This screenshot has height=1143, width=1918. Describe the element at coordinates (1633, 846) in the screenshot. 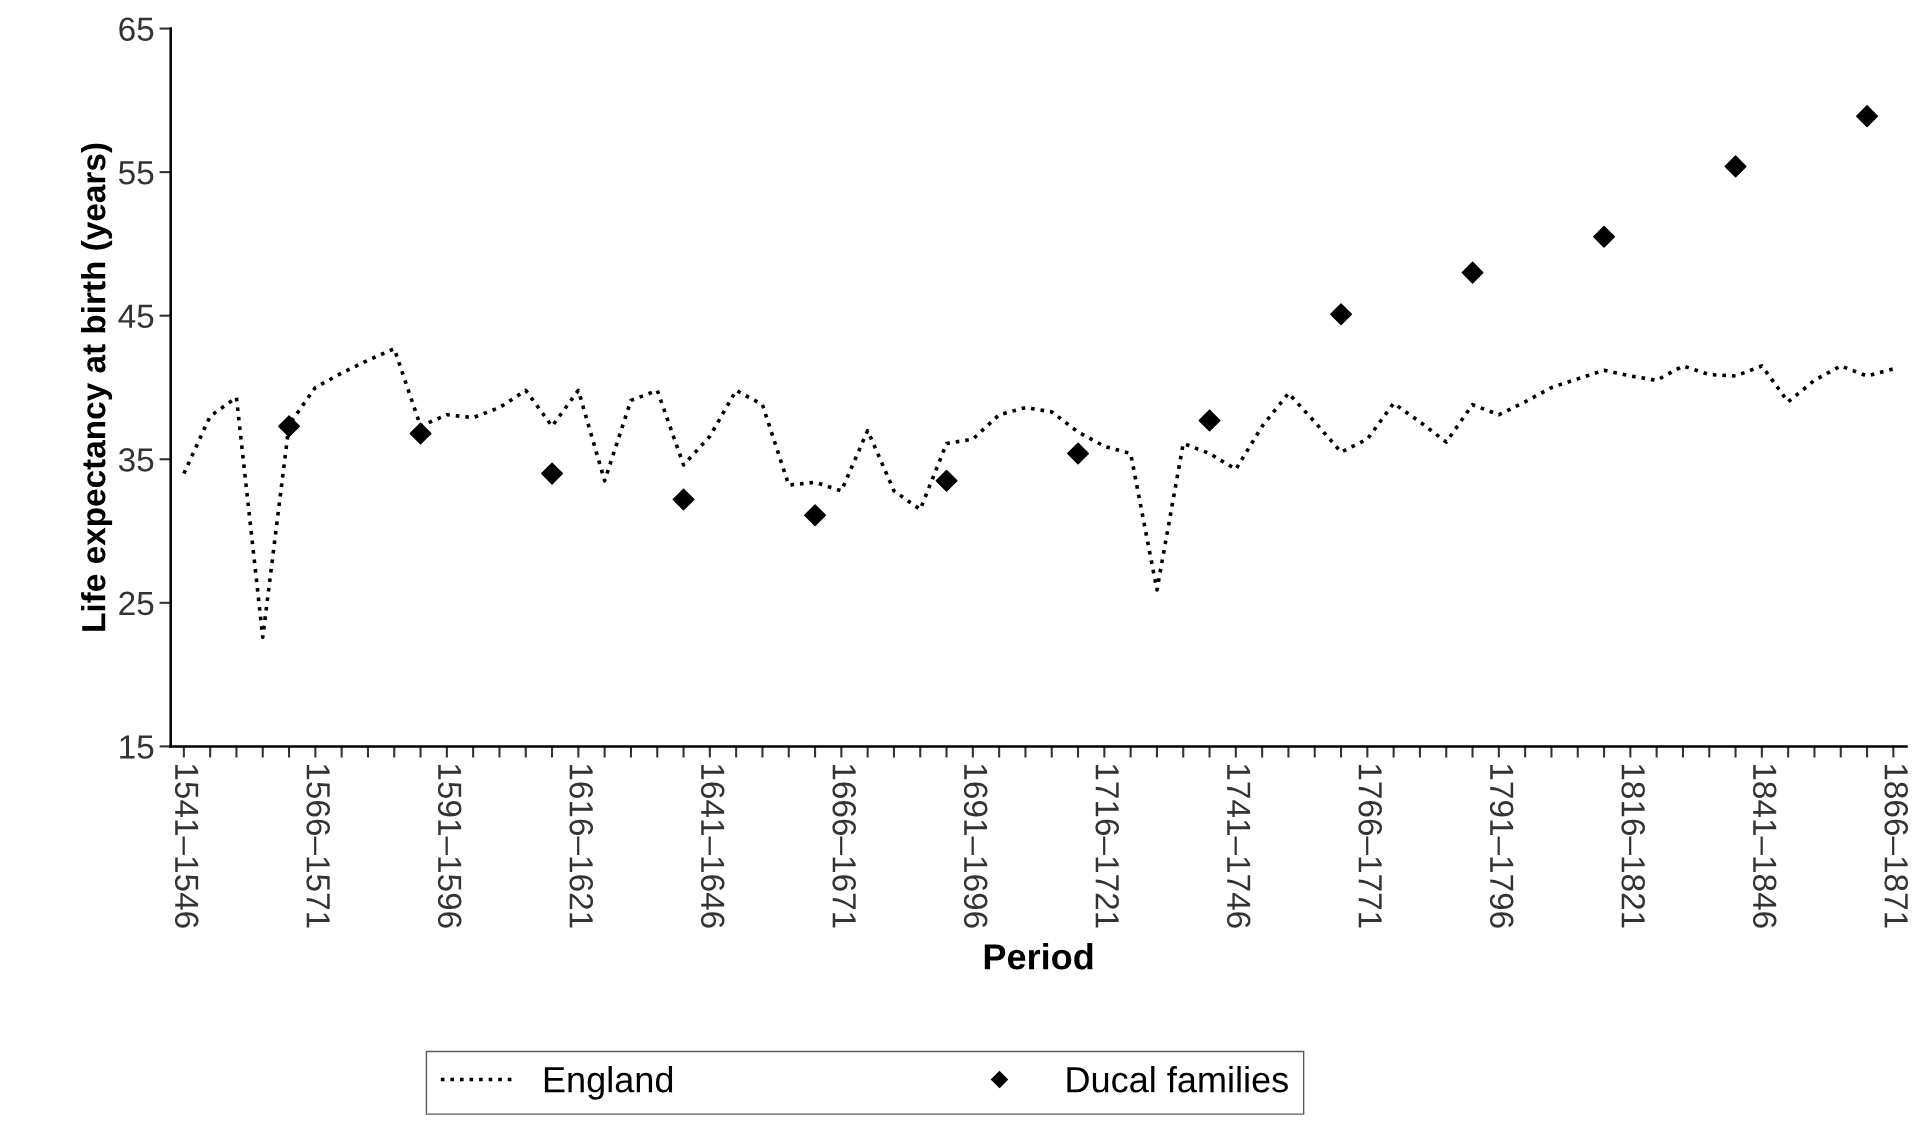

I see `x-tick-label: 1816–1821` at that location.